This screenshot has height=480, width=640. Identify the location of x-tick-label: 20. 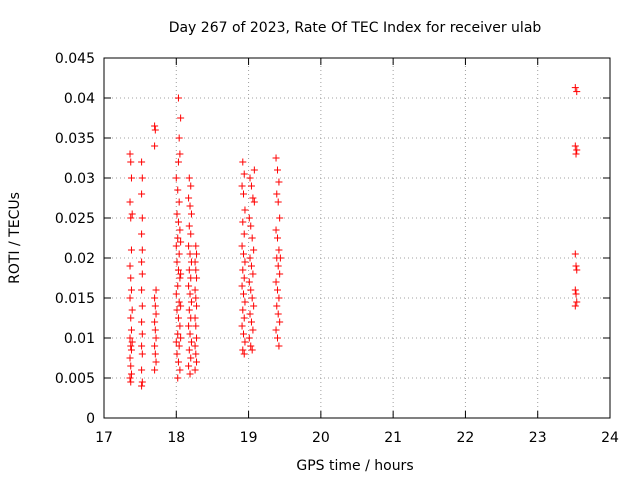
(321, 438).